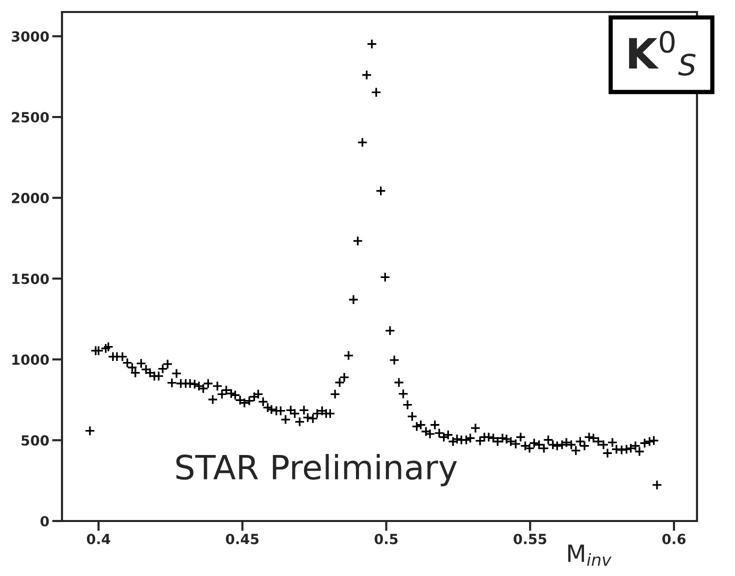 This screenshot has width=735, height=576. Describe the element at coordinates (316, 470) in the screenshot. I see `annotation: STAR Preliminary` at that location.